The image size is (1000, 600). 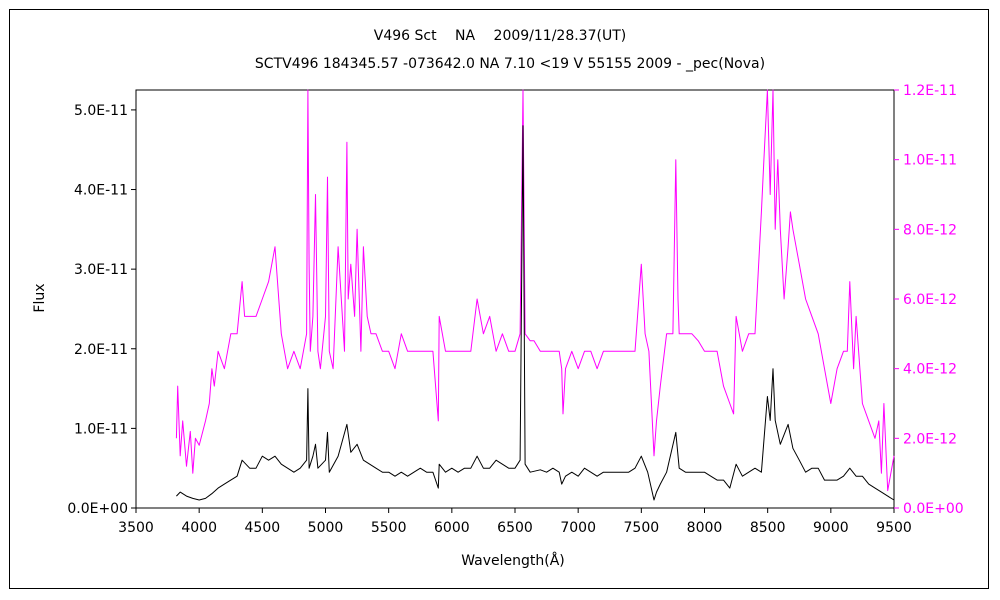 What do you see at coordinates (894, 528) in the screenshot?
I see `x-tick-label: 9500` at bounding box center [894, 528].